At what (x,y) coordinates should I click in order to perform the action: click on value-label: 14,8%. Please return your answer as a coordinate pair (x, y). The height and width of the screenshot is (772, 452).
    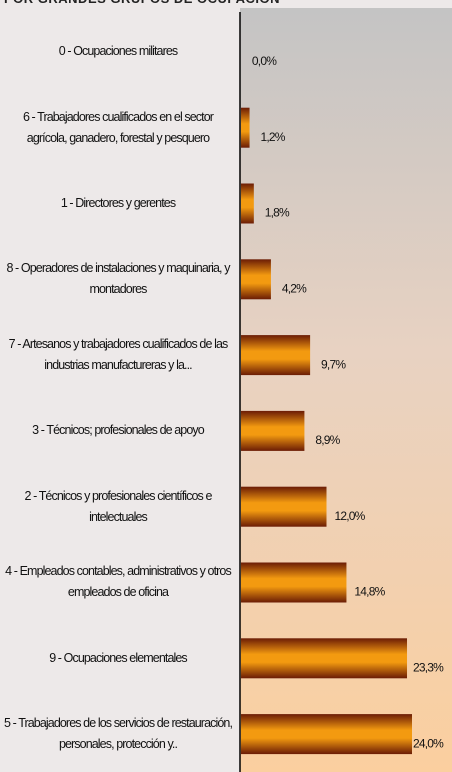
    Looking at the image, I should click on (369, 592).